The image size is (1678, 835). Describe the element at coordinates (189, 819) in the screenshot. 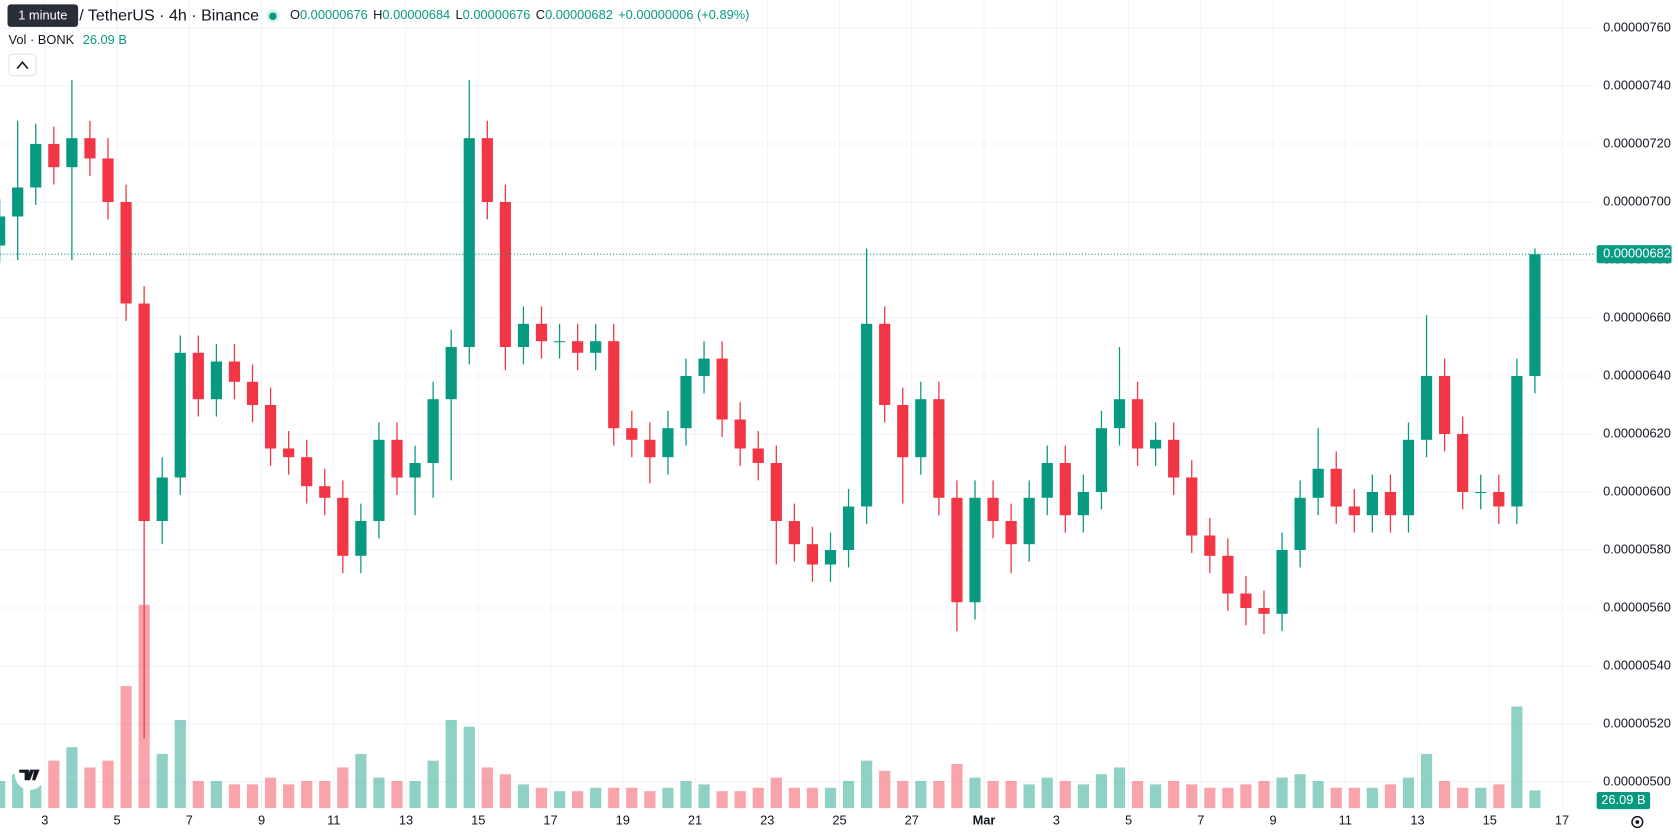

I see `x-tick-label: 7` at that location.